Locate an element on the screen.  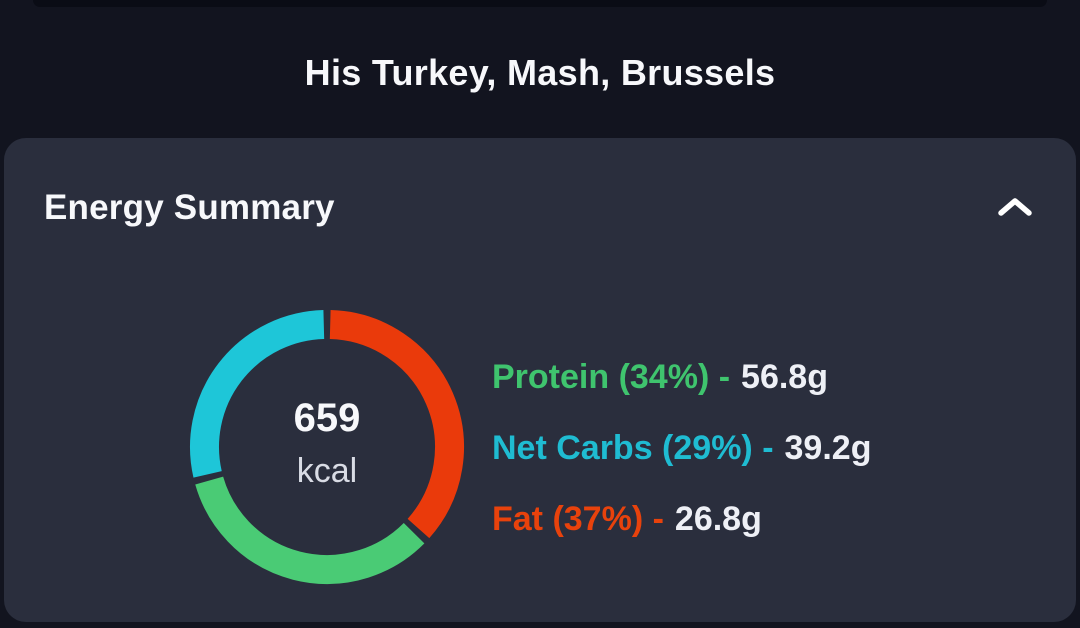
page-title: His Turkey, Mash, Brussels is located at coordinates (540, 72).